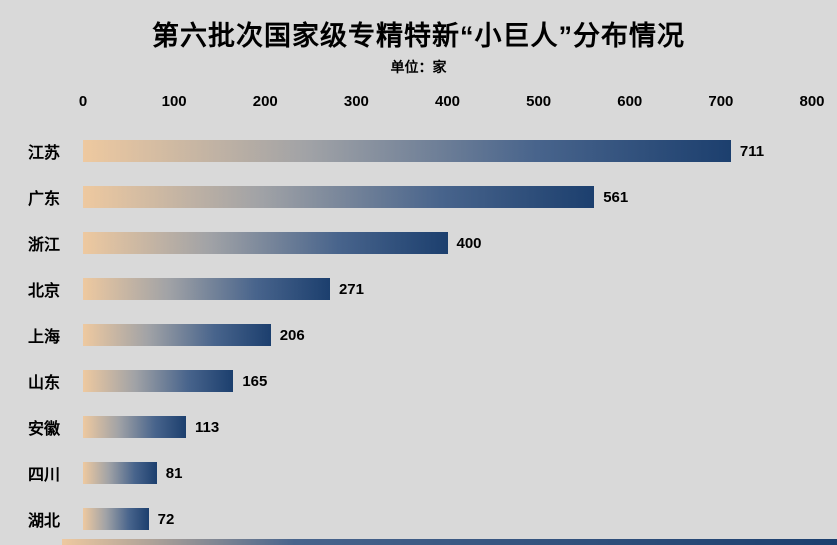  I want to click on x-axis-tick: 800, so click(812, 101).